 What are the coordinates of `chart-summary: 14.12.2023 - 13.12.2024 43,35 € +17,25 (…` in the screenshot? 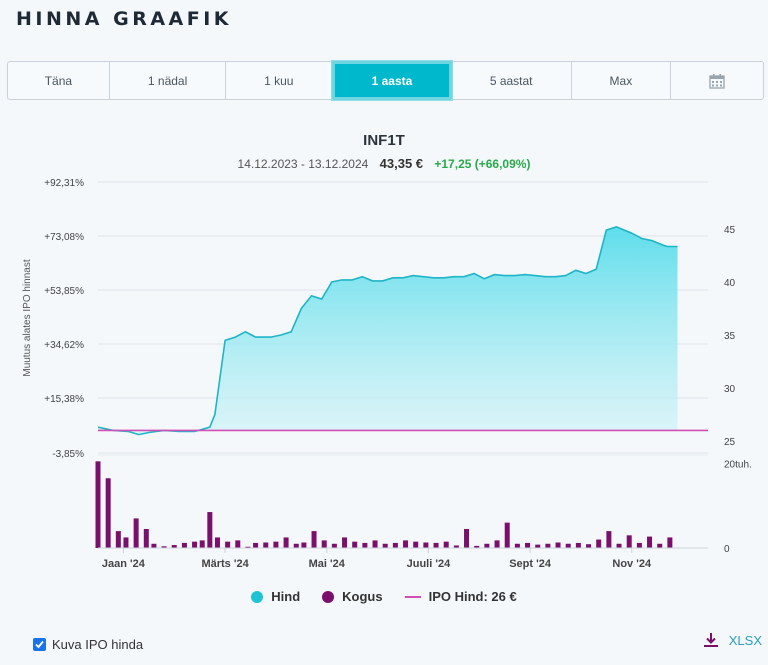 It's located at (384, 163).